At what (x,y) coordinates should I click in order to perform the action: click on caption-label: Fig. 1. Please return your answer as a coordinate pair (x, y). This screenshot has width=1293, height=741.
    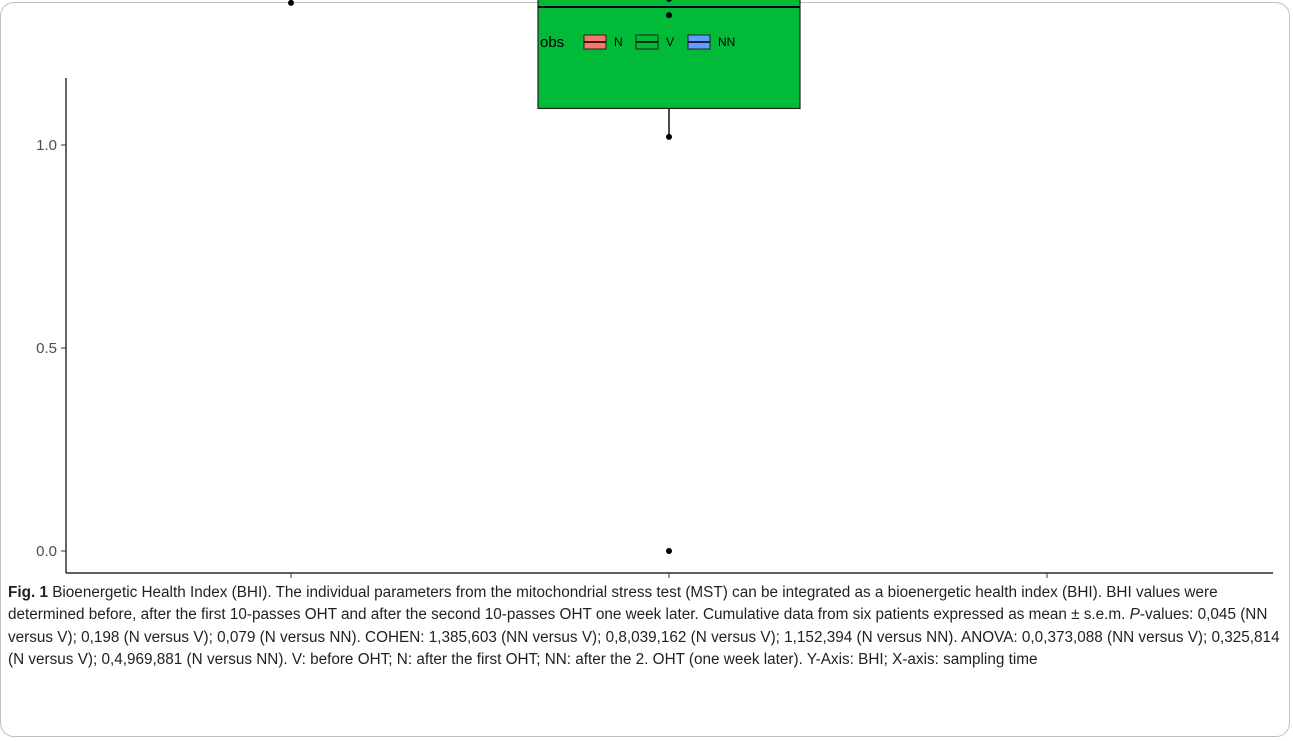
    Looking at the image, I should click on (28, 592).